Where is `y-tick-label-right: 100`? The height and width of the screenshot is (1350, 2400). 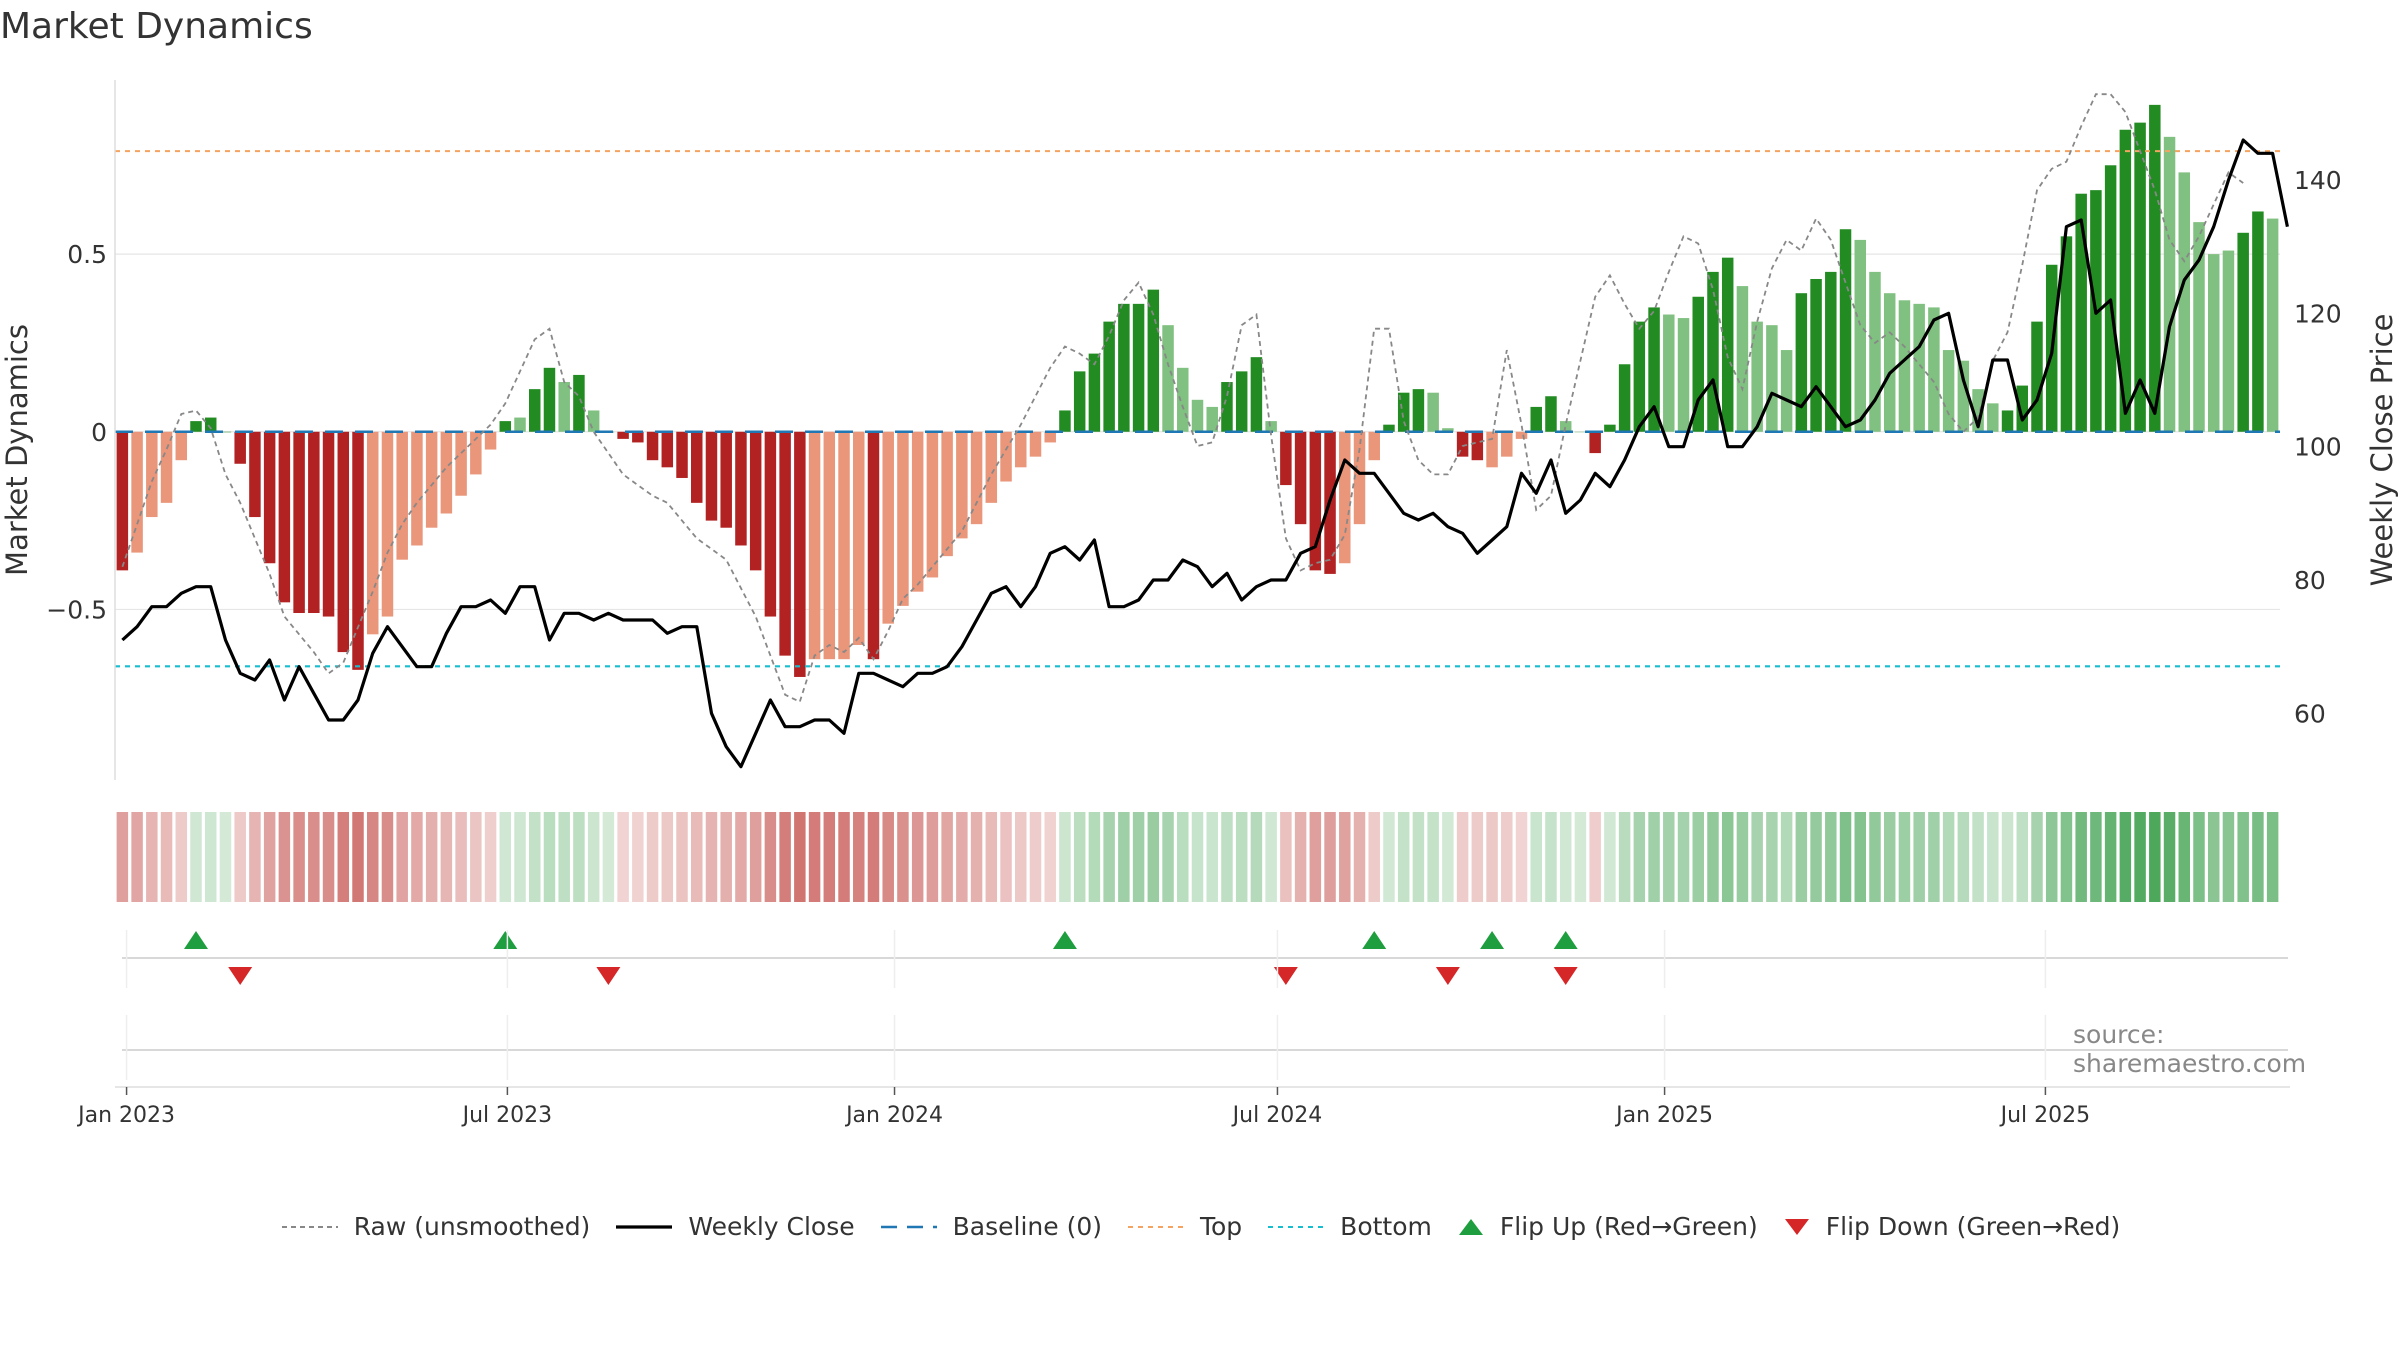 y-tick-label-right: 100 is located at coordinates (2318, 447).